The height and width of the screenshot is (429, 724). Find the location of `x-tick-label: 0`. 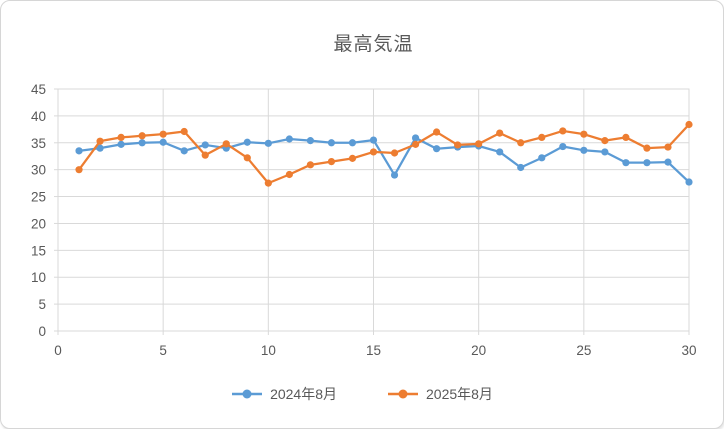

x-tick-label: 0 is located at coordinates (58, 350).